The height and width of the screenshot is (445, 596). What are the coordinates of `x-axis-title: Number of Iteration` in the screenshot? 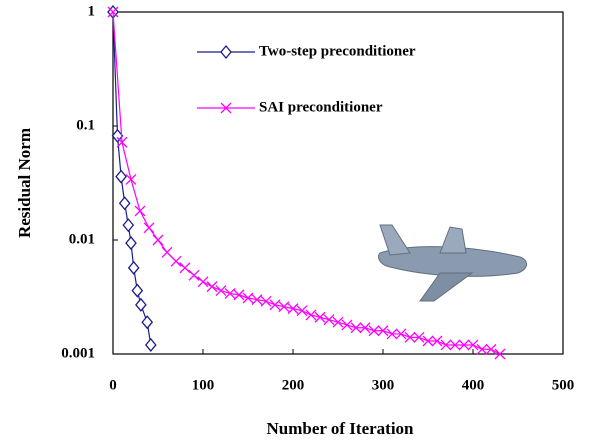 It's located at (341, 428).